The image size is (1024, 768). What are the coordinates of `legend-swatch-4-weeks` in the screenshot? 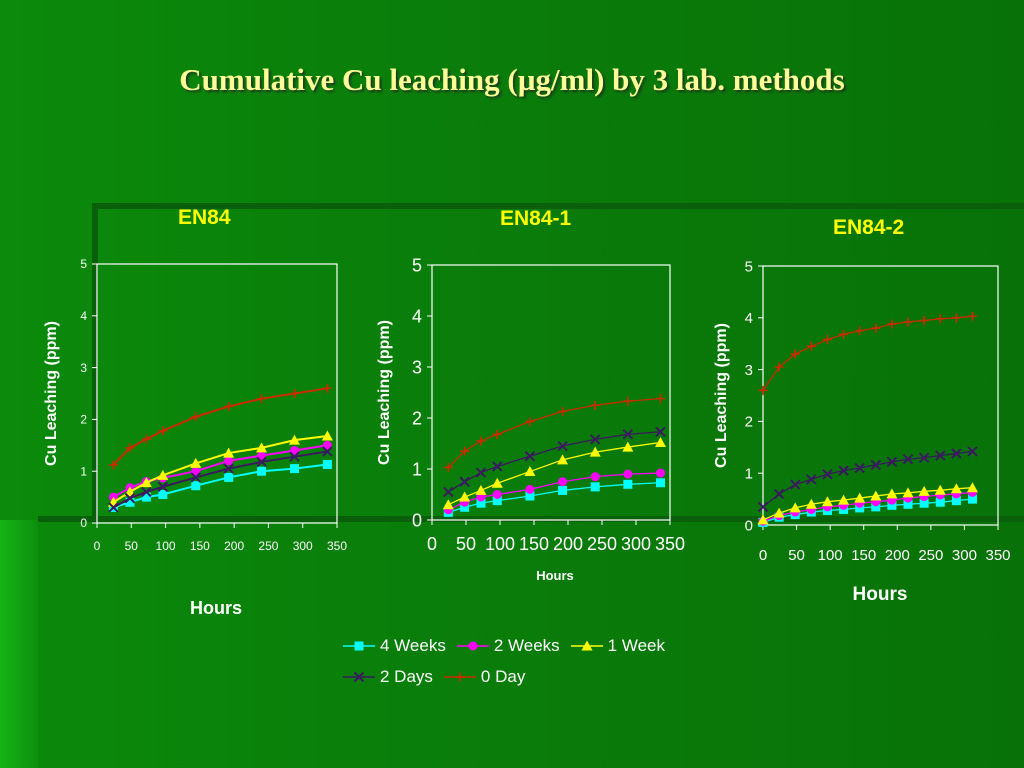 It's located at (359, 645).